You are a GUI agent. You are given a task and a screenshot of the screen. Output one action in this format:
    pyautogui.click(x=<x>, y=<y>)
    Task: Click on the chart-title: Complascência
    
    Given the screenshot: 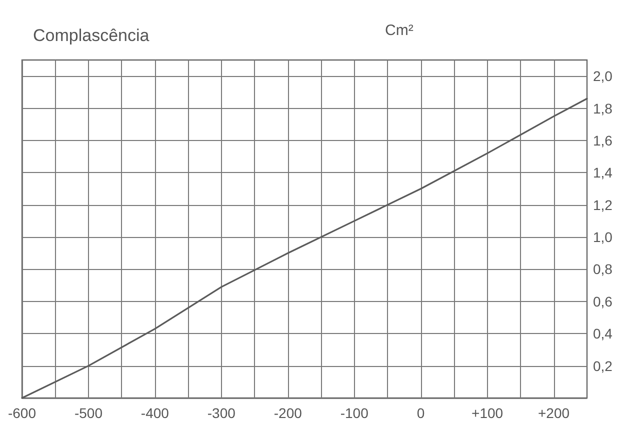 What is the action you would take?
    pyautogui.click(x=91, y=35)
    